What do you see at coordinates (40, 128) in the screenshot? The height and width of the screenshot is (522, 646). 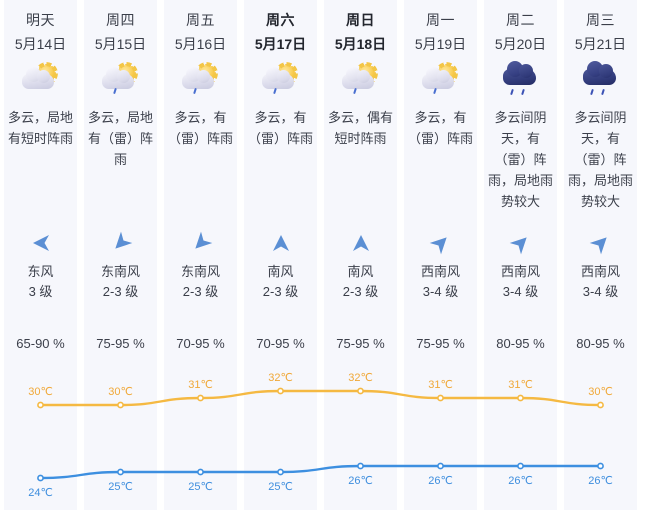 I see `weather-condition: 多云，局地有短时阵雨` at bounding box center [40, 128].